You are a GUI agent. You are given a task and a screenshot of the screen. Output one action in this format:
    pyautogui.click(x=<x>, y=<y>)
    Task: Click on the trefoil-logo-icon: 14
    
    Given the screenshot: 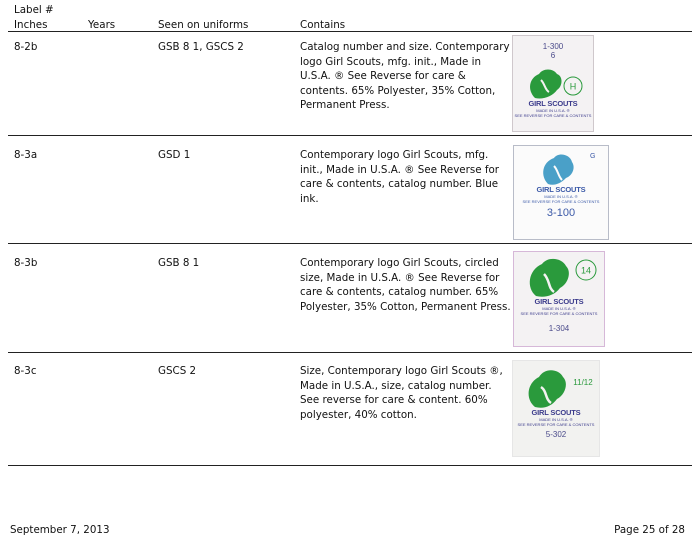 What is the action you would take?
    pyautogui.click(x=563, y=277)
    